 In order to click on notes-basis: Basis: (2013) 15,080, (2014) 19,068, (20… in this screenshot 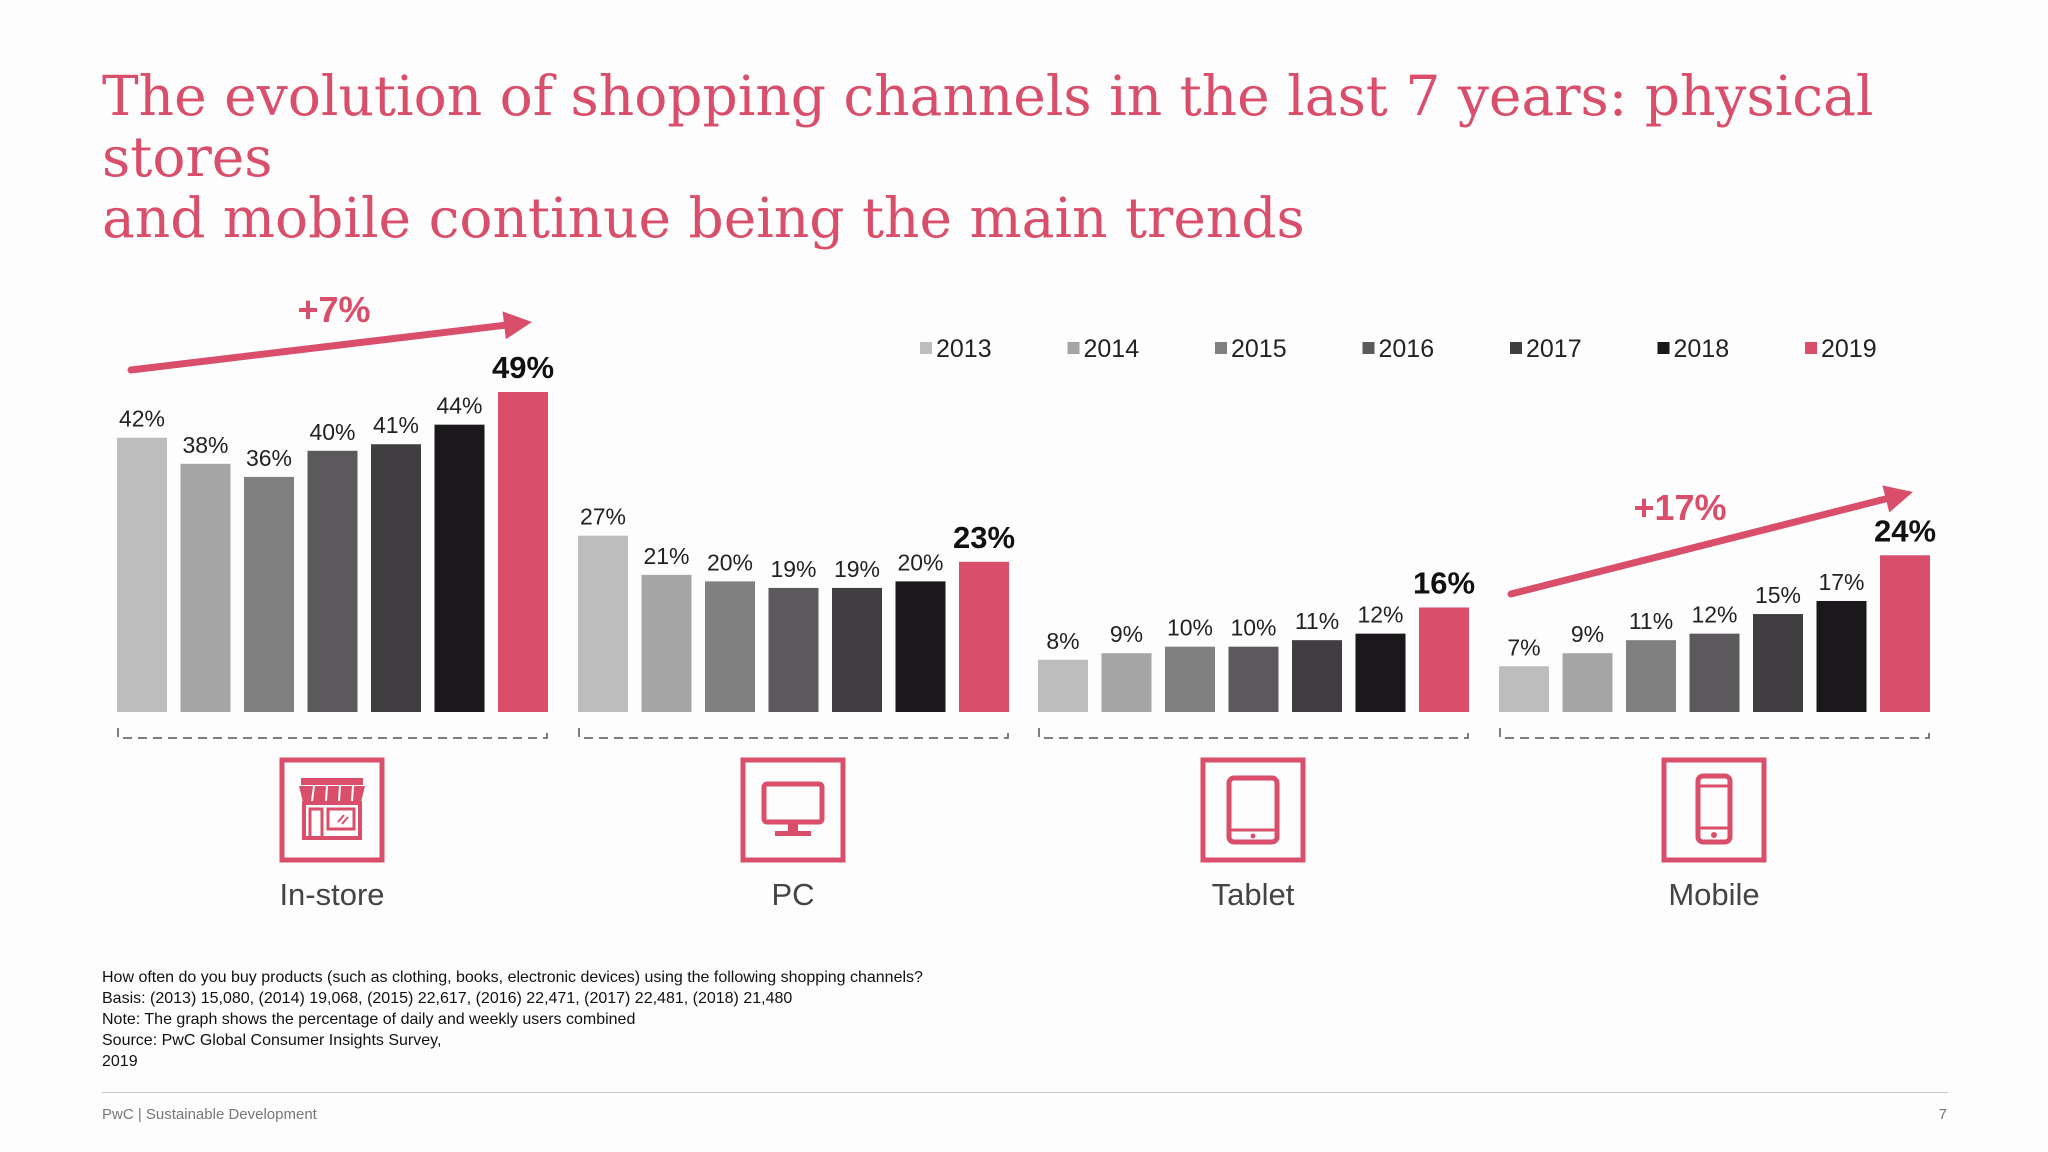, I will do `click(447, 998)`.